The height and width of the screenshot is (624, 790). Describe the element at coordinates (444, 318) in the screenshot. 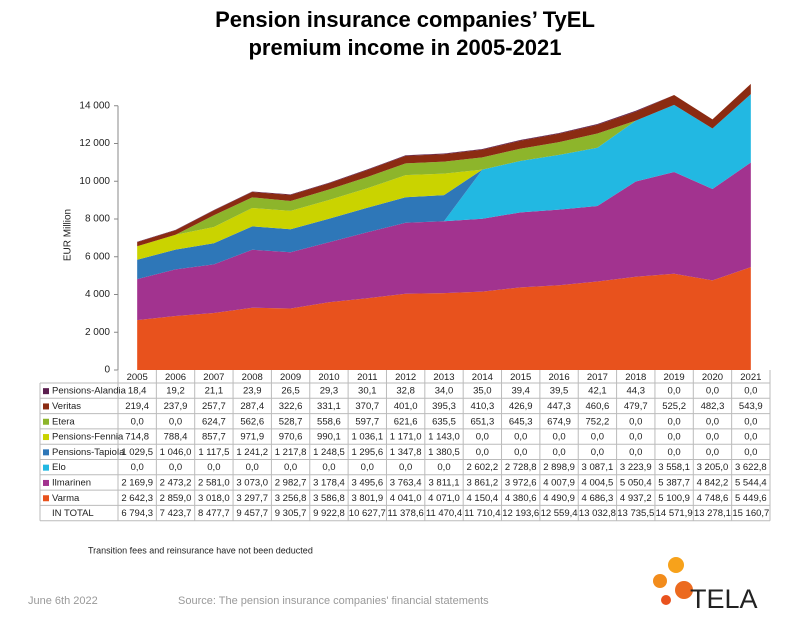

I see `area` at that location.